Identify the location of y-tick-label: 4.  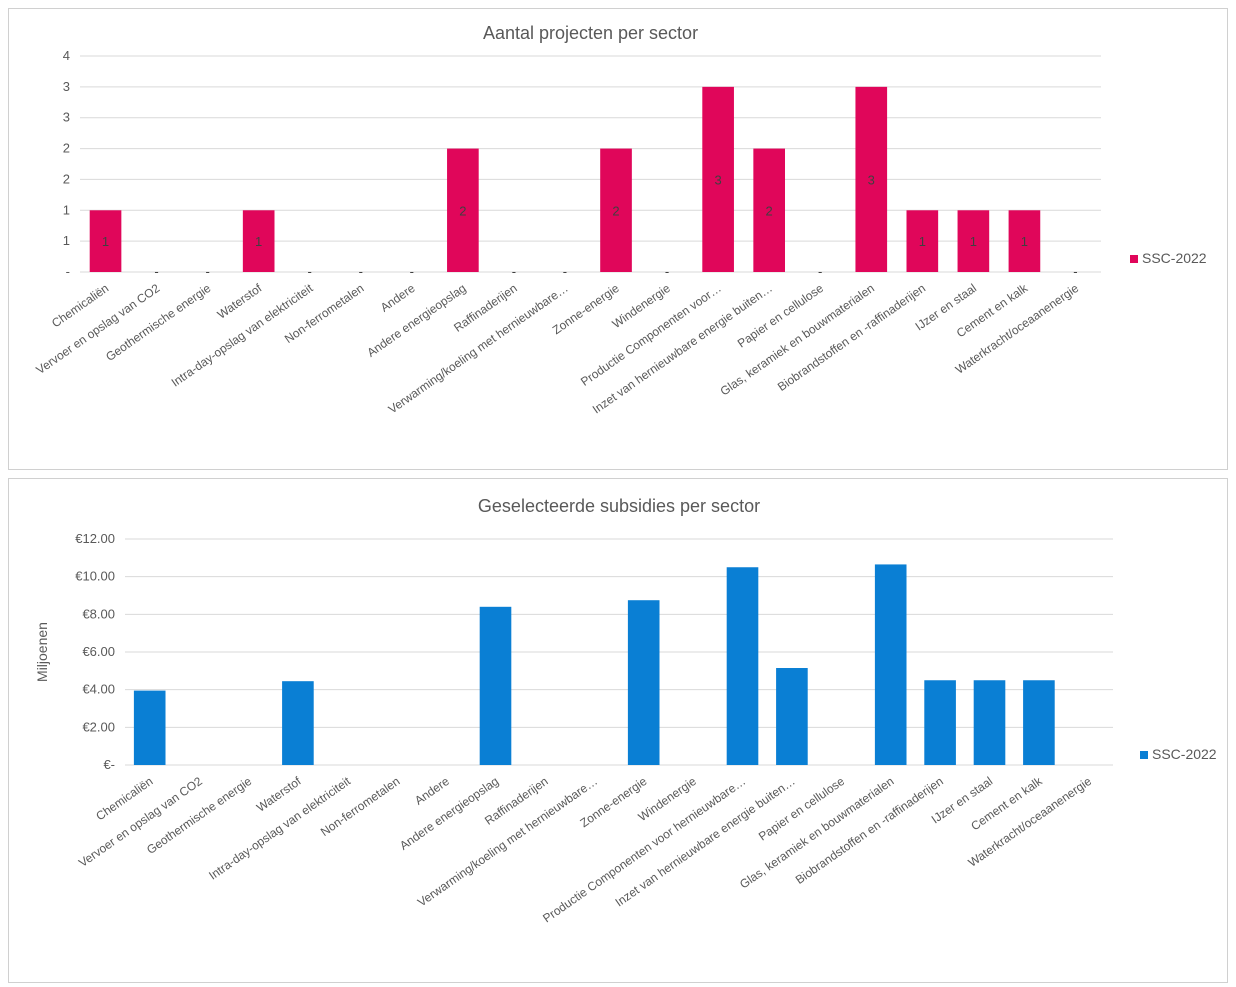
(66, 55).